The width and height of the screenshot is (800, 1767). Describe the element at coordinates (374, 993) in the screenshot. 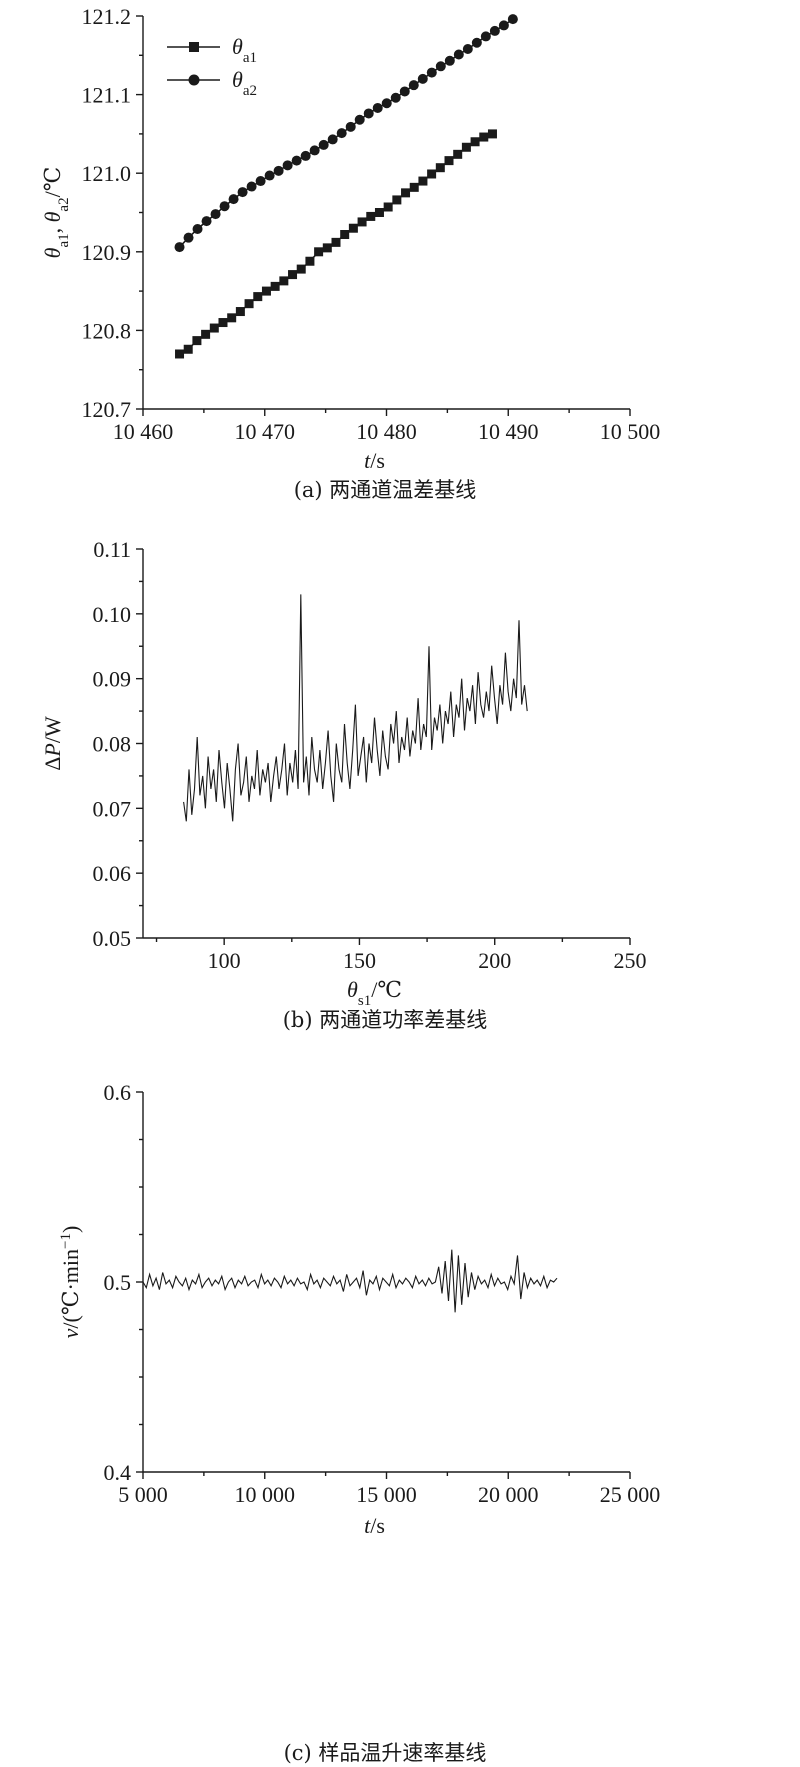

I see `x-axis-title: θs1/℃` at that location.